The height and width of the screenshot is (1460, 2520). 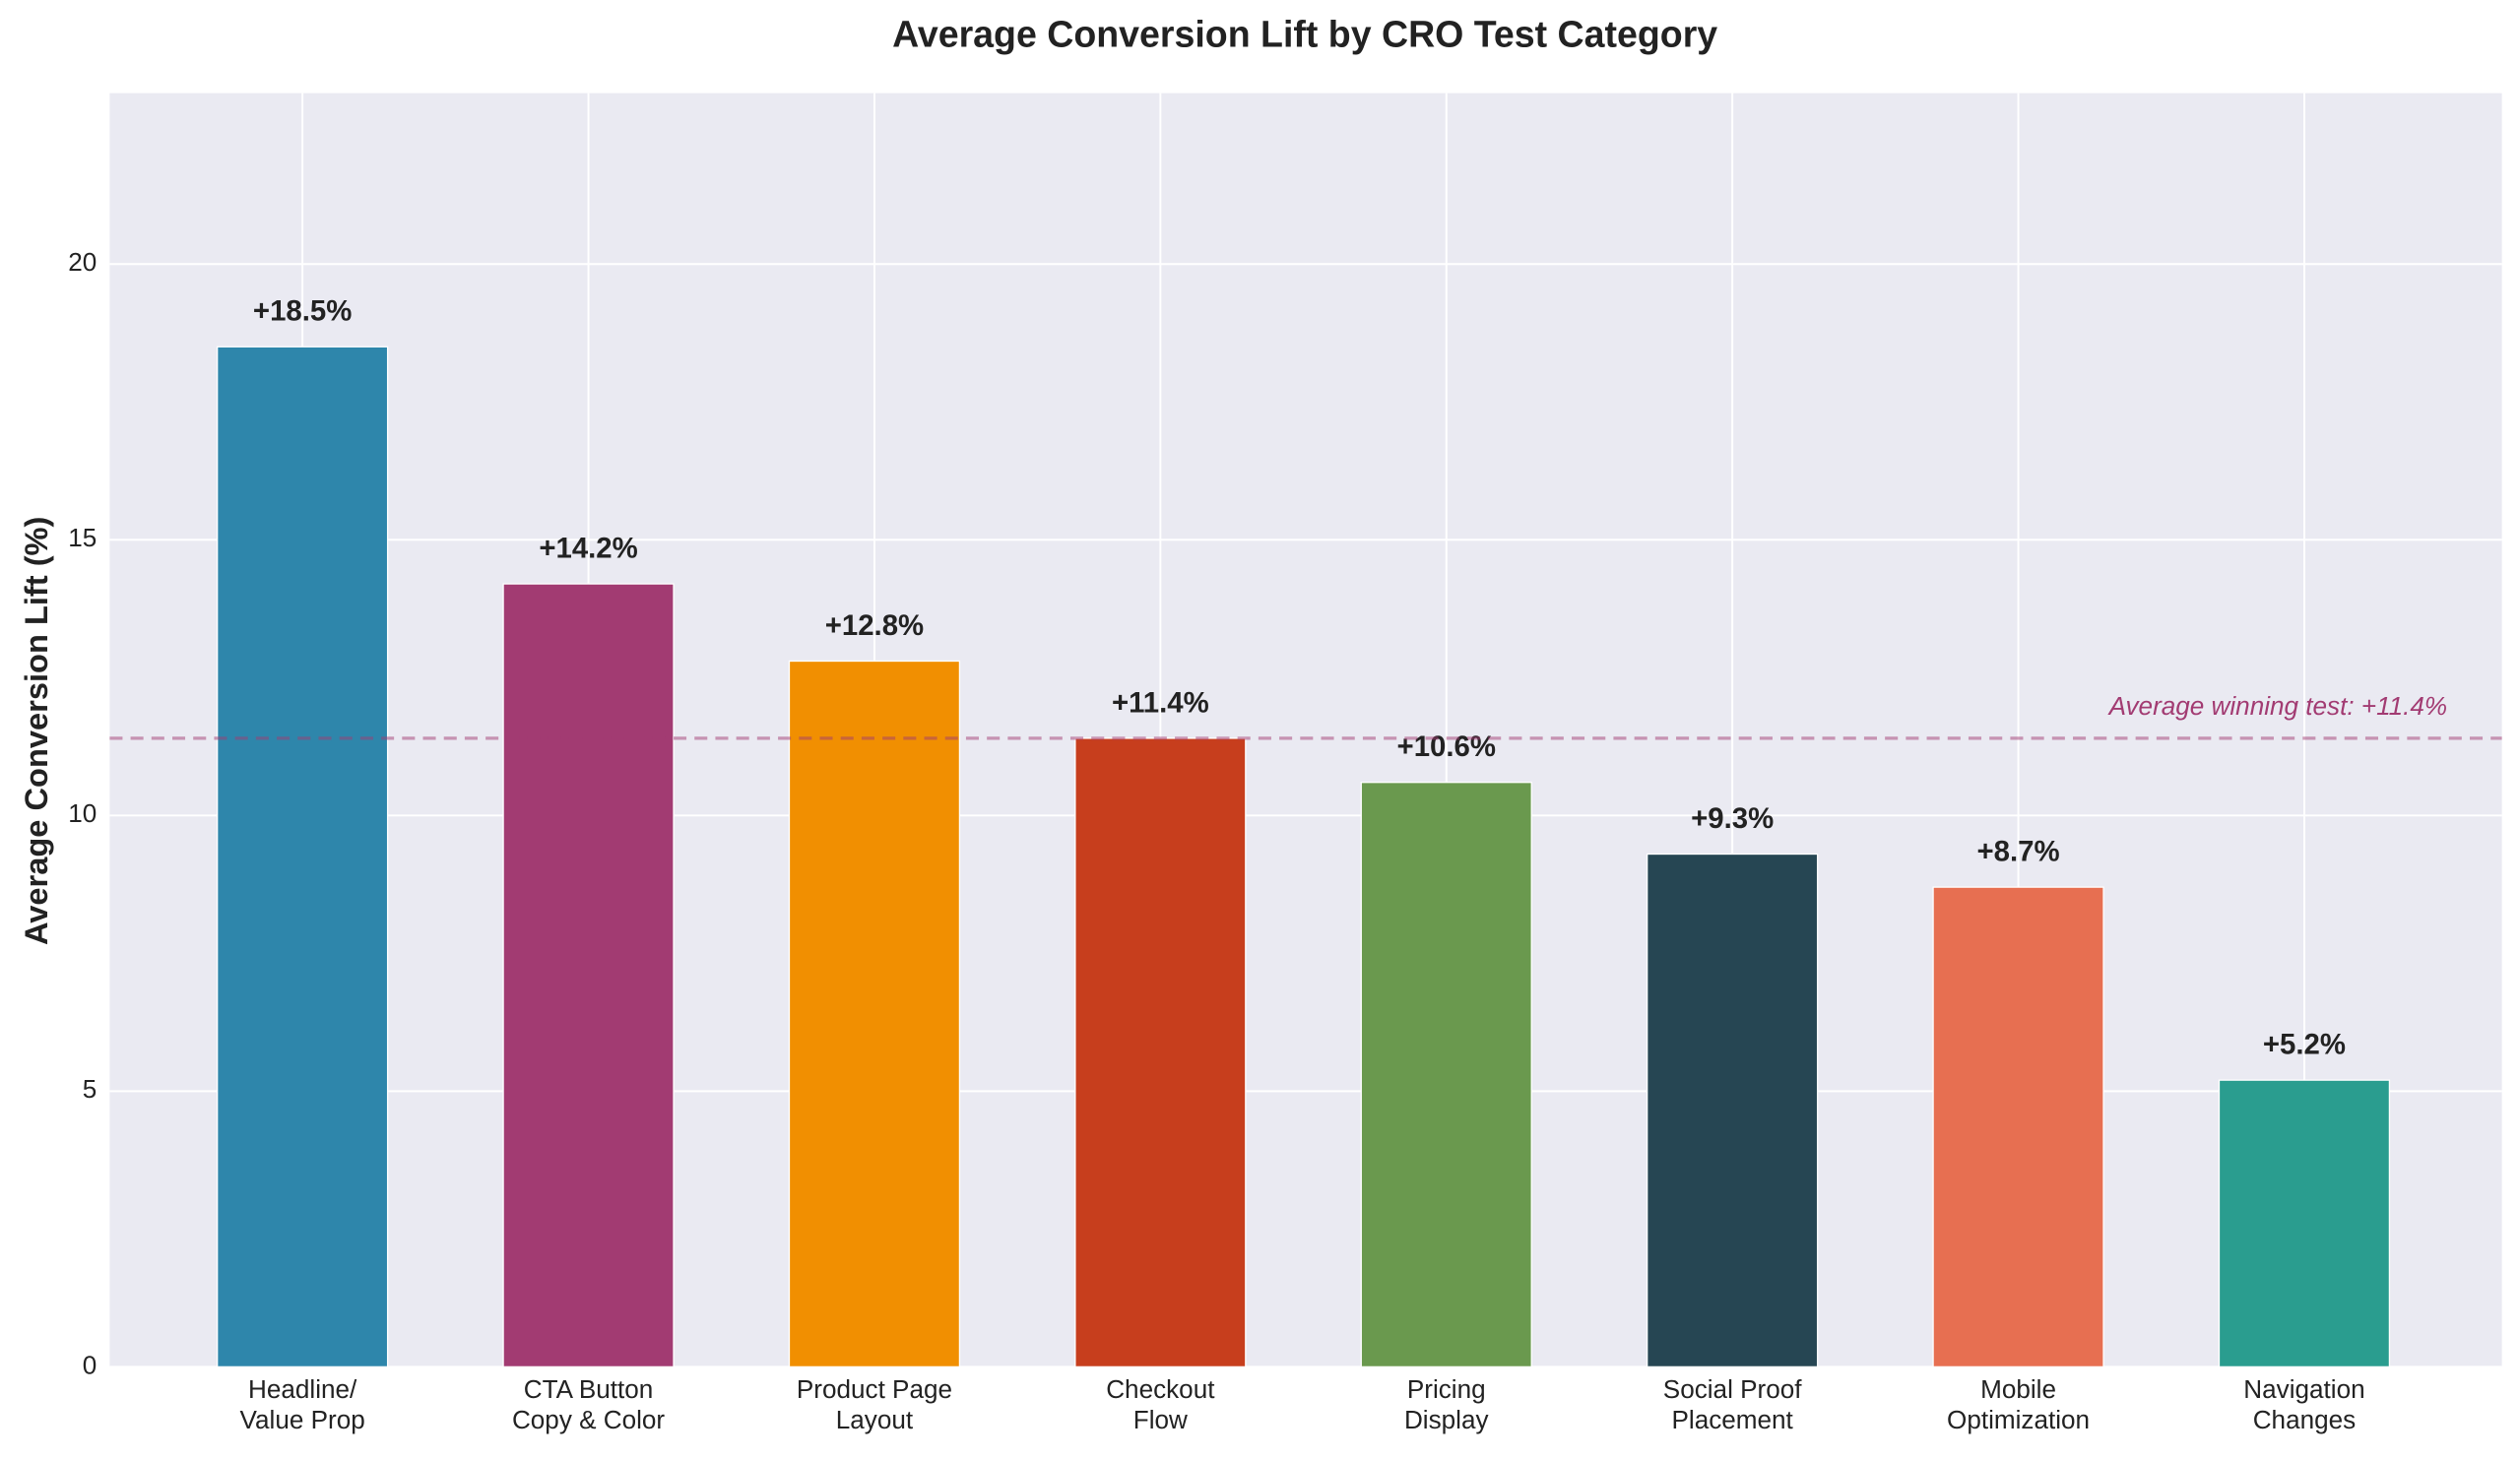 I want to click on y-tick-label: 0, so click(x=90, y=1364).